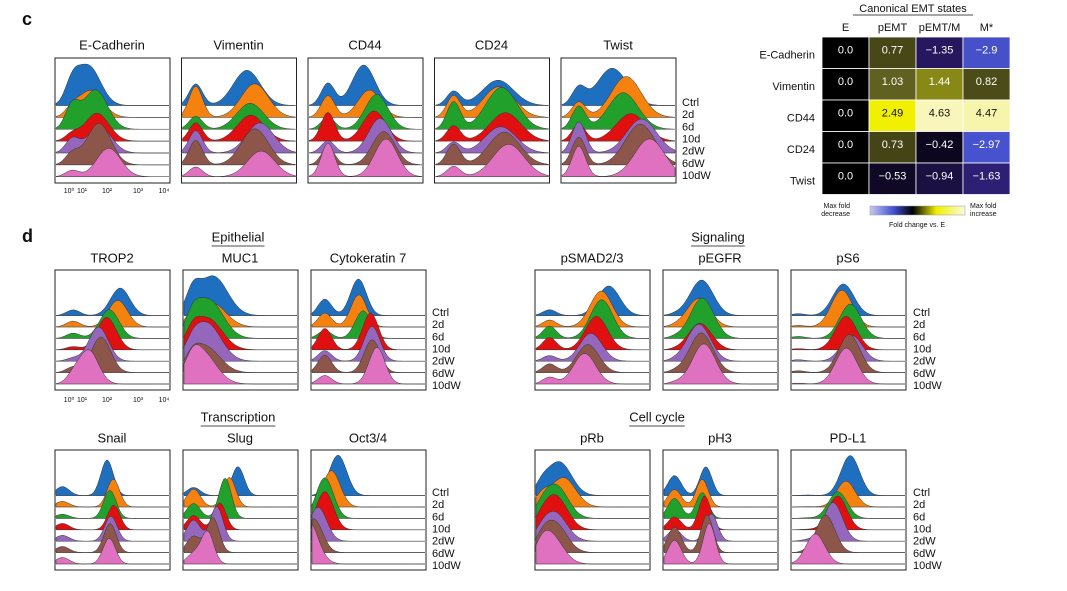  What do you see at coordinates (801, 150) in the screenshot?
I see `row-label: CD24` at bounding box center [801, 150].